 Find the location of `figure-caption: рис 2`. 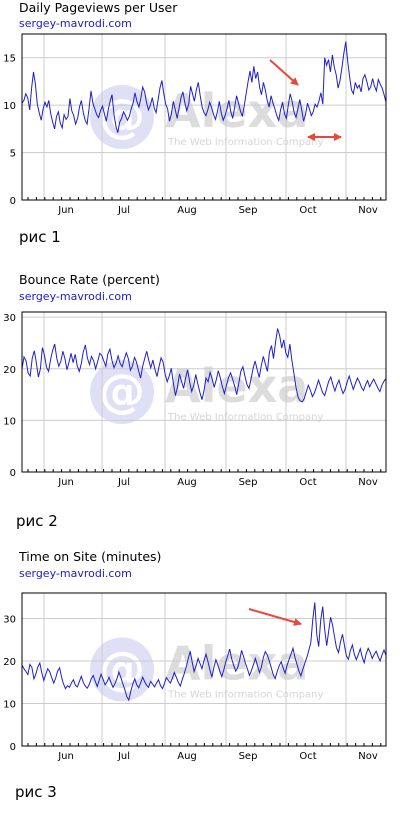

figure-caption: рис 2 is located at coordinates (37, 521).